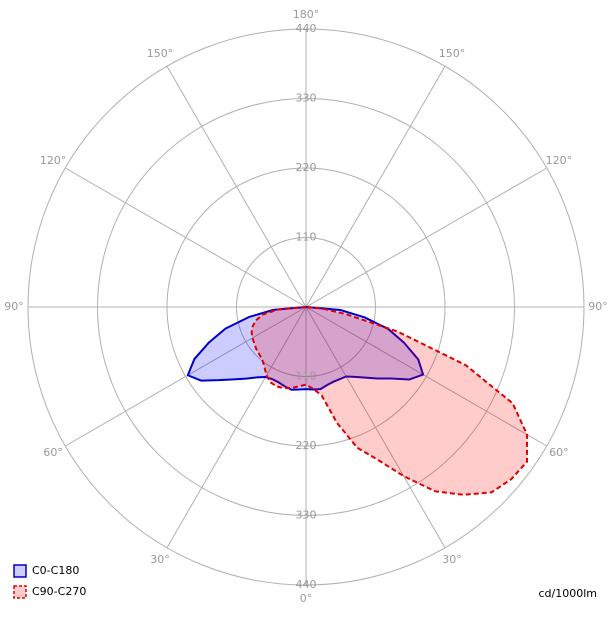  What do you see at coordinates (567, 593) in the screenshot?
I see `unit-label: cd/1000lm` at bounding box center [567, 593].